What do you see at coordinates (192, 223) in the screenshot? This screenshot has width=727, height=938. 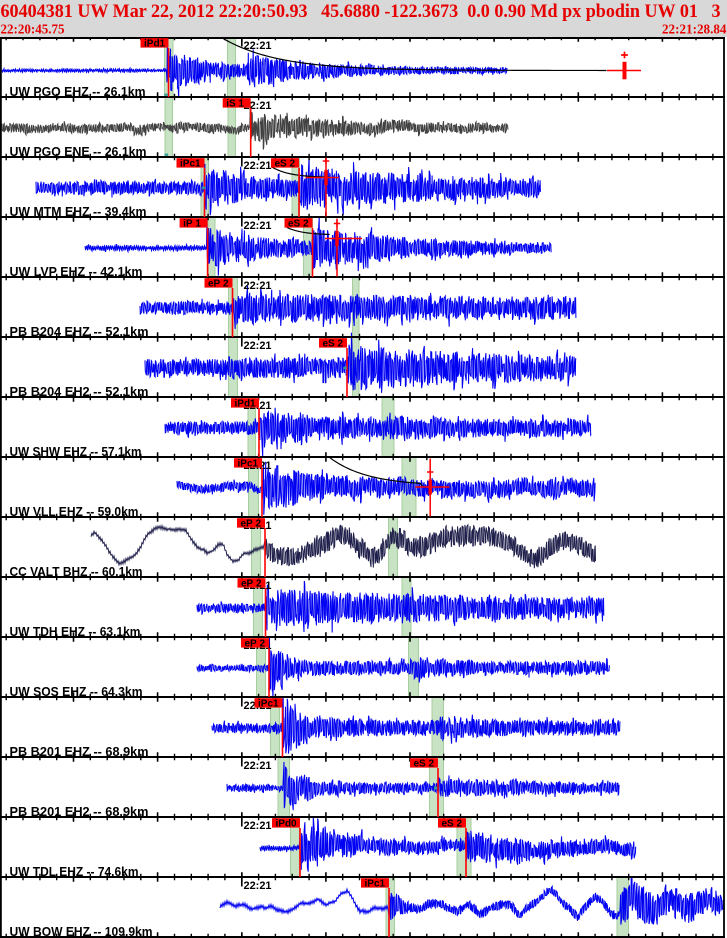 I see `svg-text: iP 1` at bounding box center [192, 223].